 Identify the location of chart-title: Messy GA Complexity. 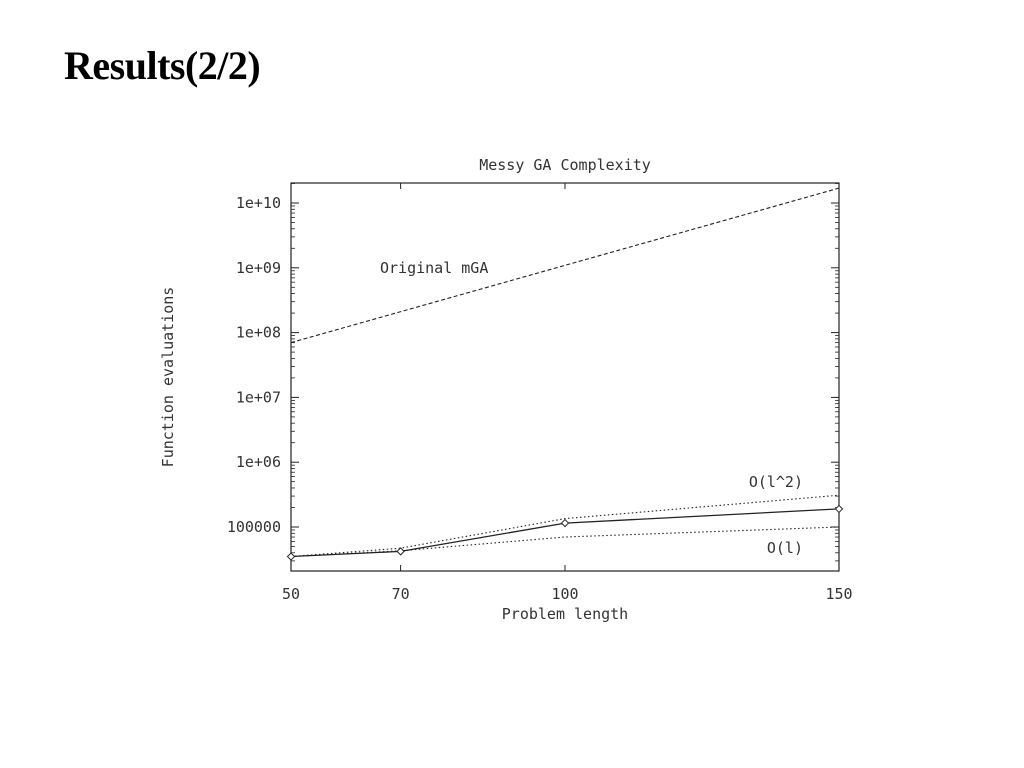
(565, 165).